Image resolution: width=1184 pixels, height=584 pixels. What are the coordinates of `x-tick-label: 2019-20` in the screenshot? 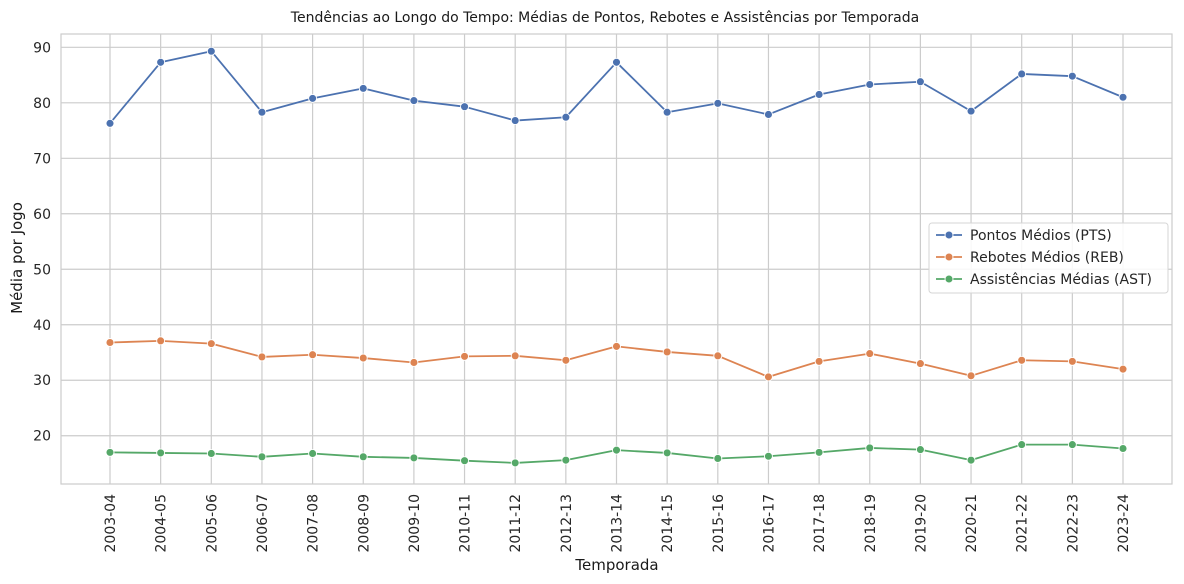 It's located at (921, 523).